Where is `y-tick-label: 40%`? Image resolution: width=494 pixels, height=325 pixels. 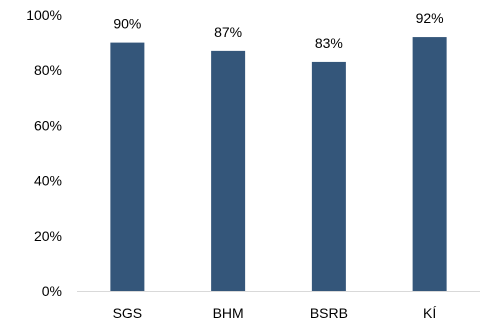
y-tick-label: 40% is located at coordinates (48, 181).